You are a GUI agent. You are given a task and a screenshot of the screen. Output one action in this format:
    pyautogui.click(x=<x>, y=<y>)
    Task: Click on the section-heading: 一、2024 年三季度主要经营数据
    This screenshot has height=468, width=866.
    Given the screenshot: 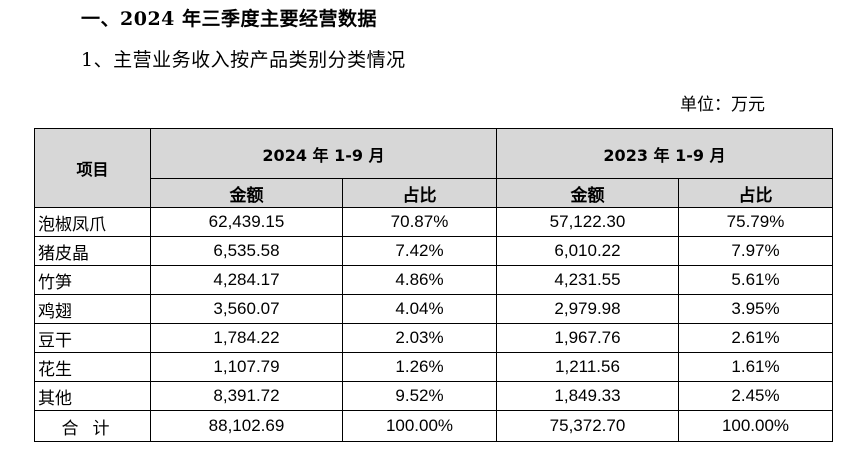 What is the action you would take?
    pyautogui.click(x=229, y=19)
    